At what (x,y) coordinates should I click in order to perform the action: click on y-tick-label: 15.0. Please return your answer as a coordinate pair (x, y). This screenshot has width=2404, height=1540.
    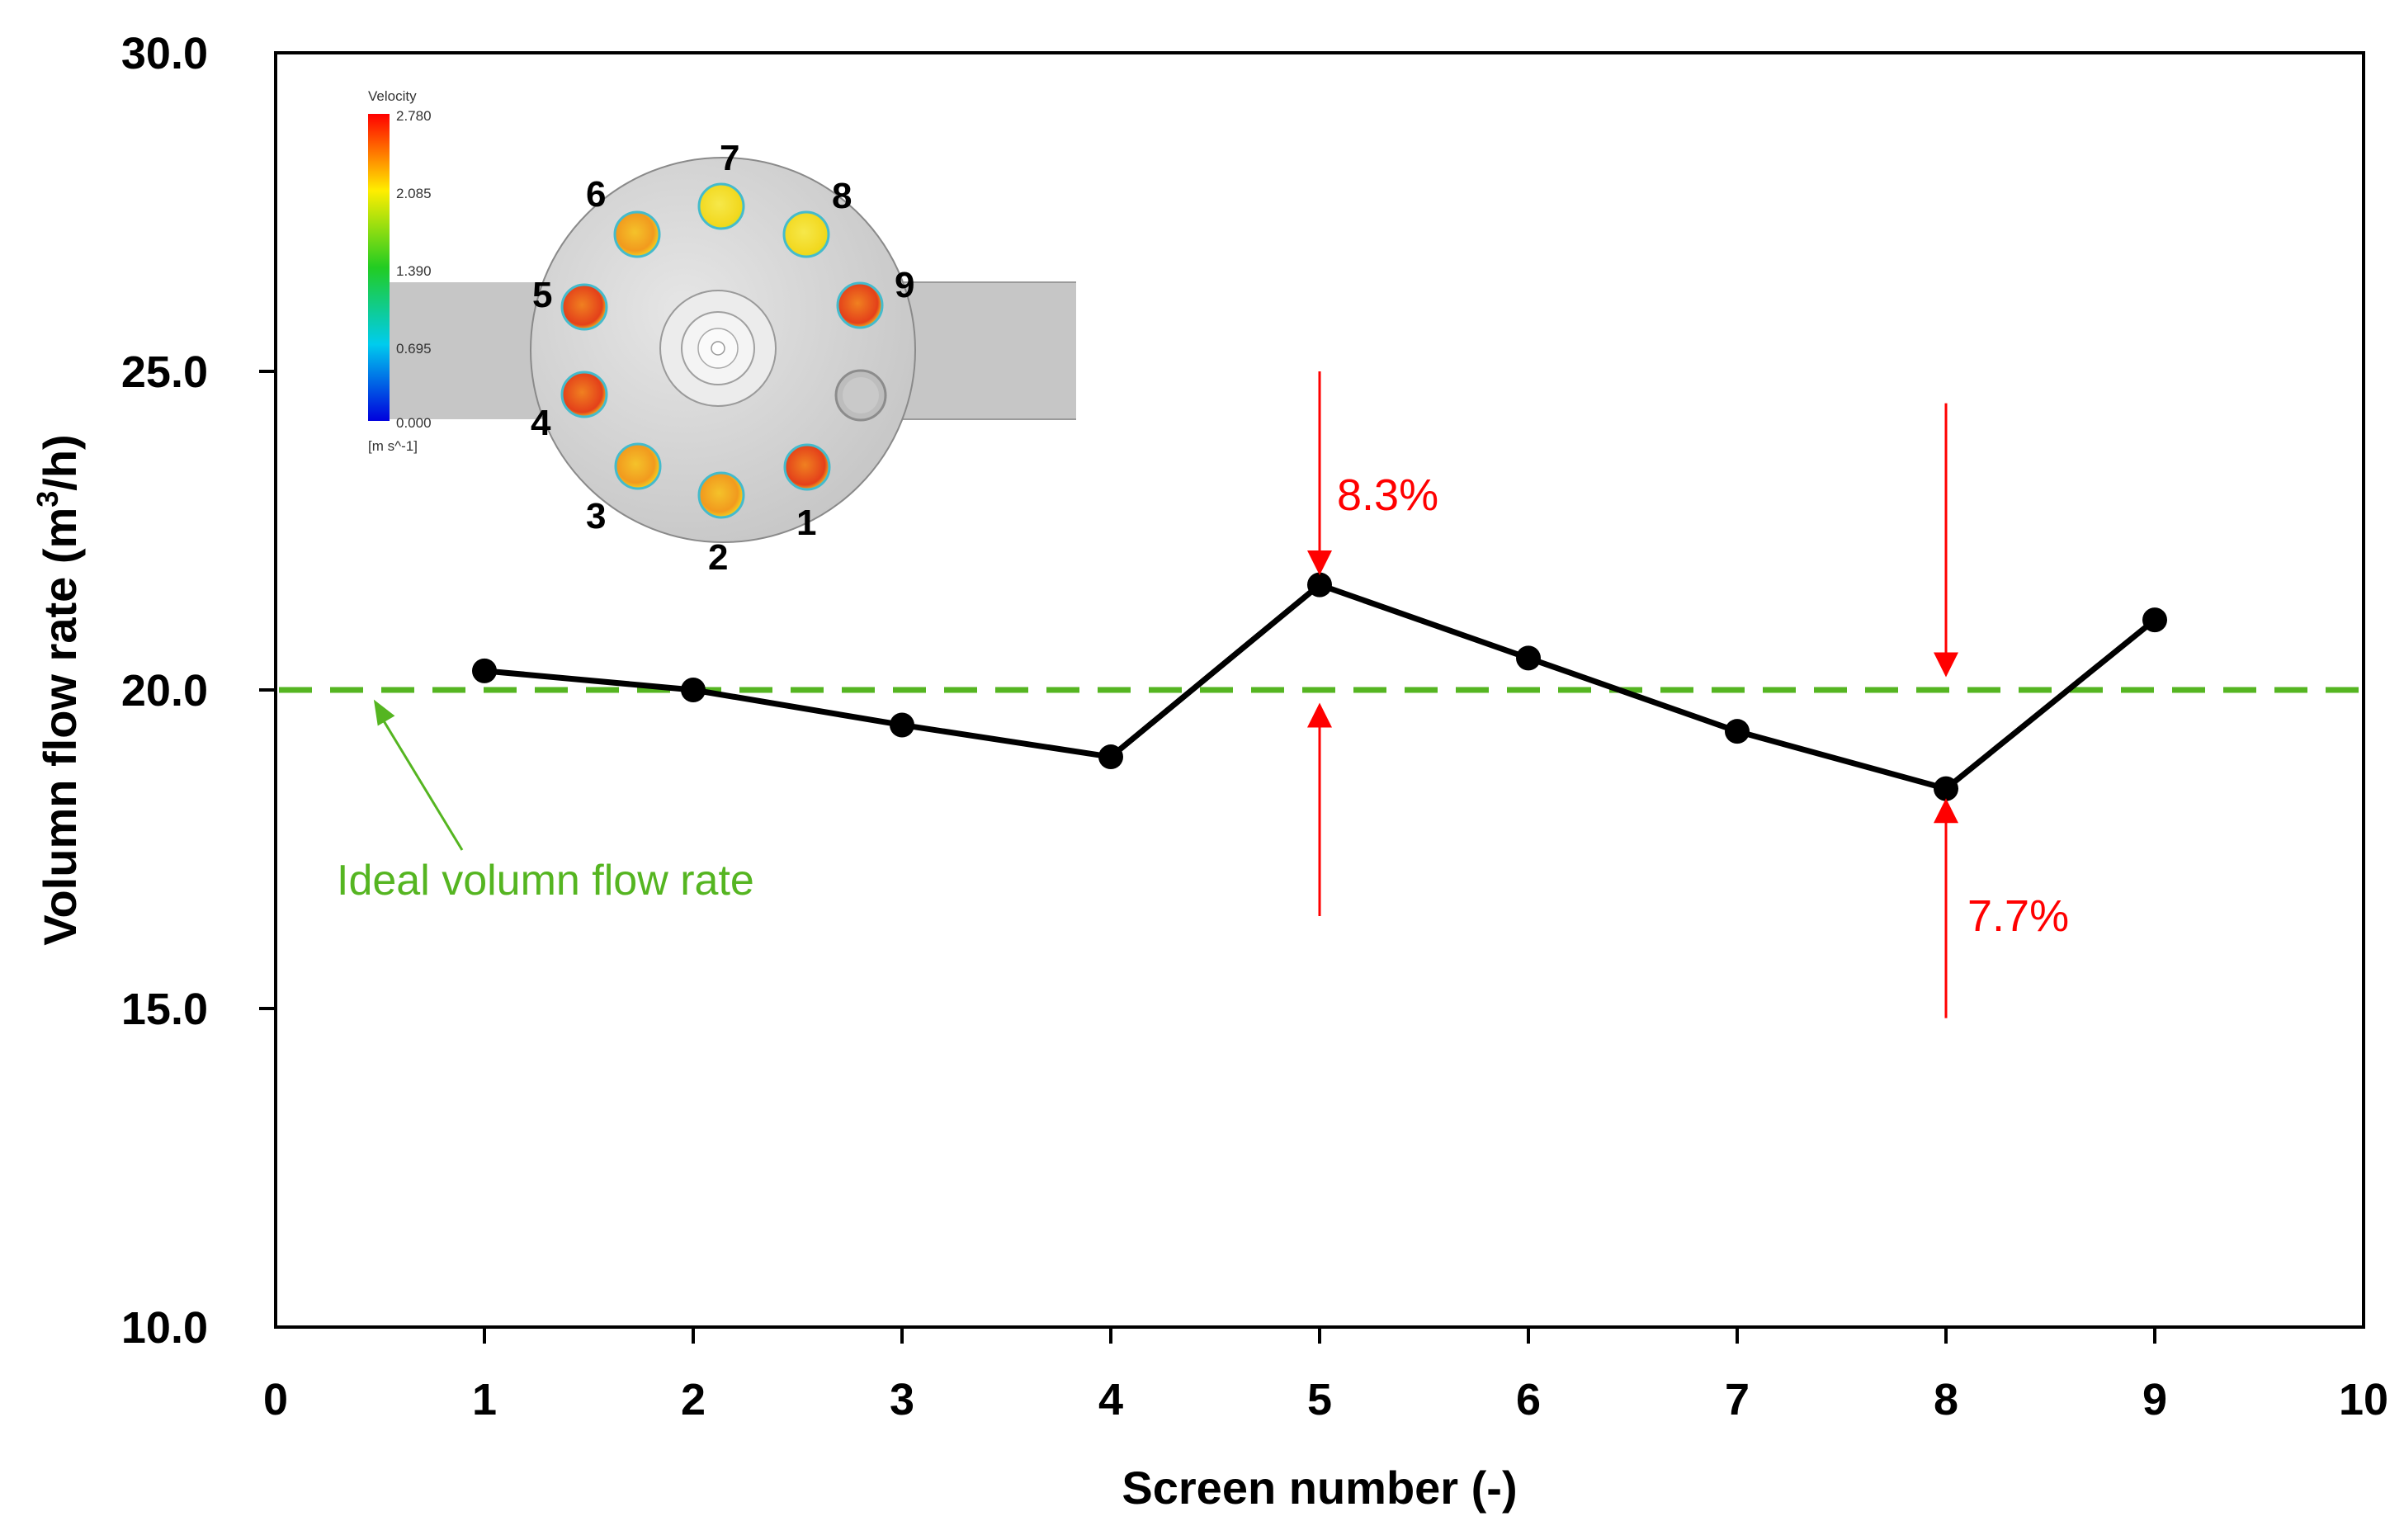
    Looking at the image, I should click on (165, 1009).